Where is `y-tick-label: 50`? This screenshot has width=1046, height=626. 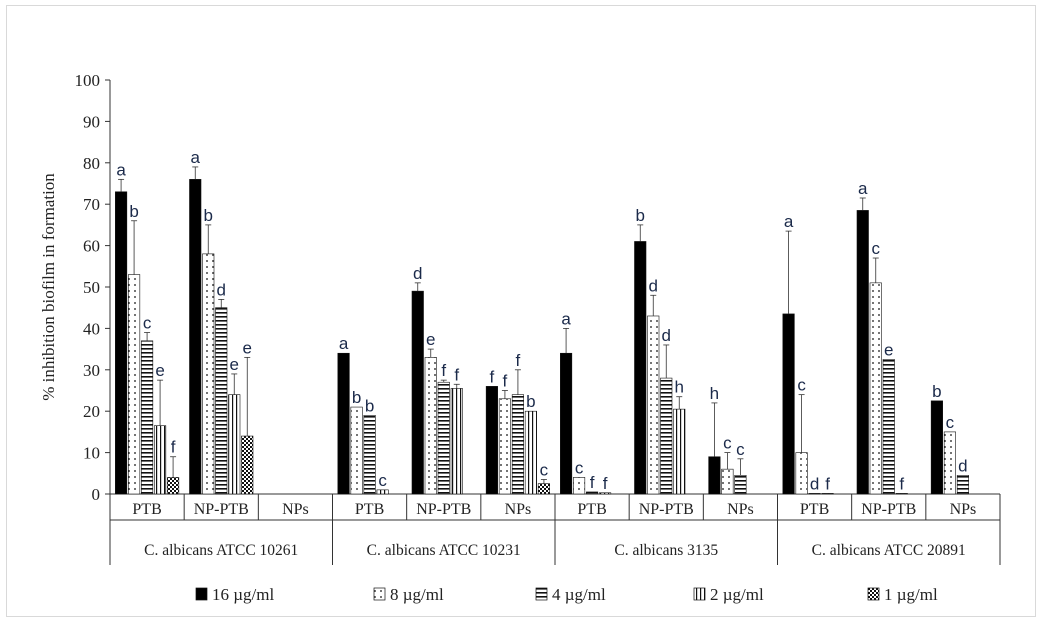 y-tick-label: 50 is located at coordinates (91, 287).